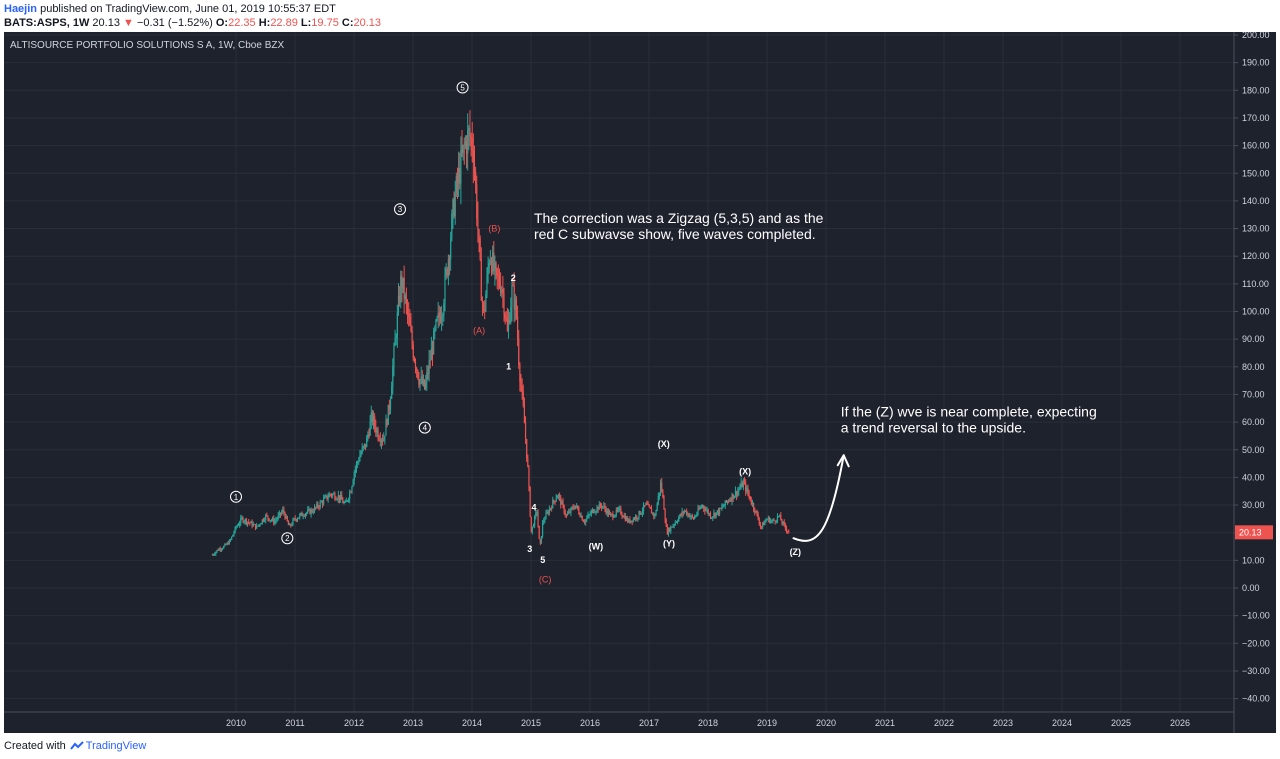  What do you see at coordinates (116, 746) in the screenshot?
I see `tradingview-link: TradingView` at bounding box center [116, 746].